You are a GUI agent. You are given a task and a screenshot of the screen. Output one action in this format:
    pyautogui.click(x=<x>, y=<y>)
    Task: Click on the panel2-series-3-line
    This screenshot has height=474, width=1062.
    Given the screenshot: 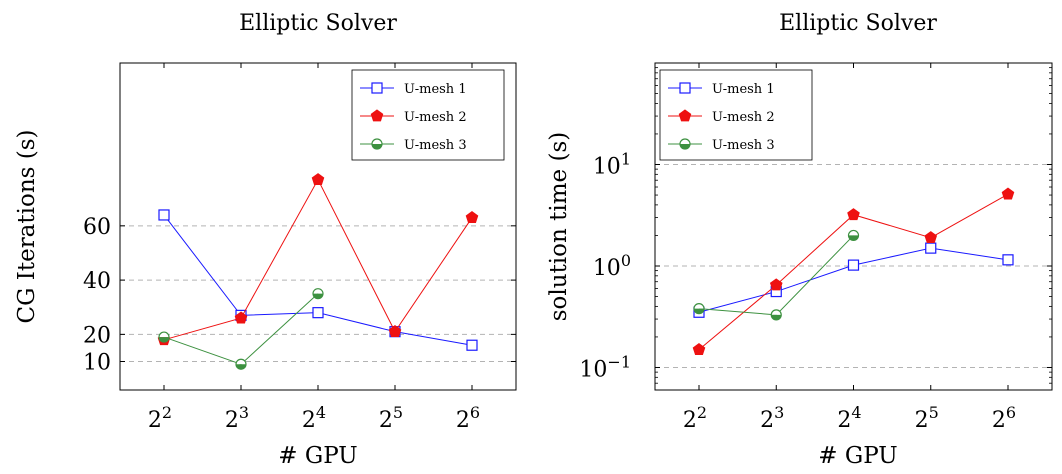 What is the action you would take?
    pyautogui.click(x=776, y=275)
    